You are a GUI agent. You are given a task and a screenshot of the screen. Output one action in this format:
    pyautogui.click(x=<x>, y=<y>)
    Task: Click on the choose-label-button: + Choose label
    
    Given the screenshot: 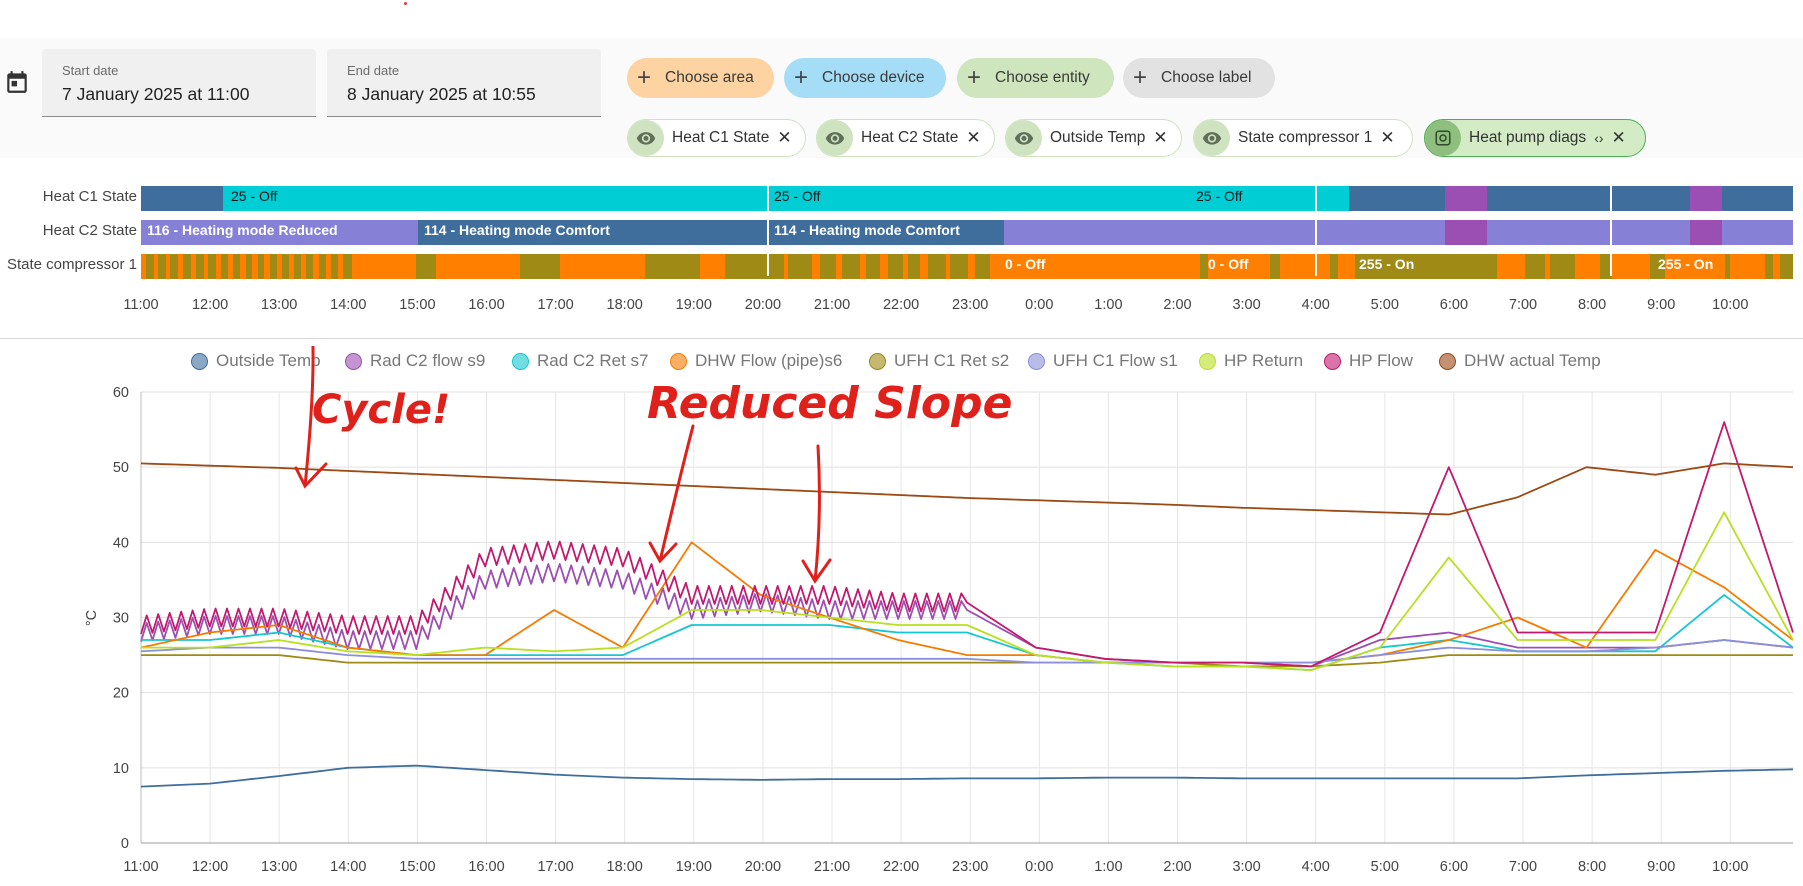 What is the action you would take?
    pyautogui.click(x=1199, y=78)
    